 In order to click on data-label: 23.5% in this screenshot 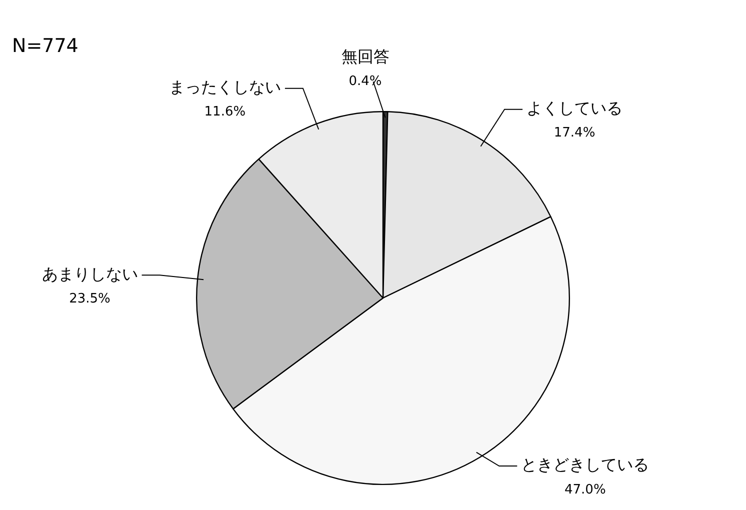, I will do `click(89, 298)`.